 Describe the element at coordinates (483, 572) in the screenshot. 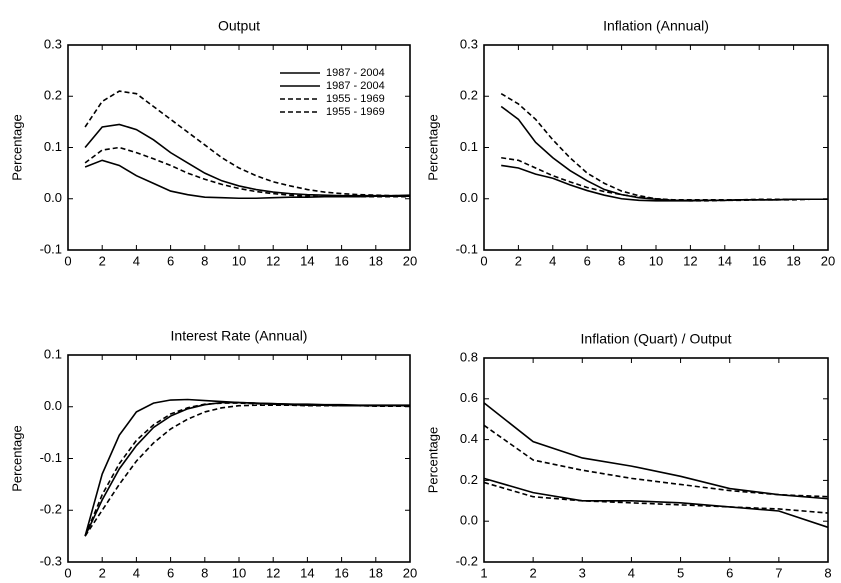

I see `x-tick-label: 1` at that location.